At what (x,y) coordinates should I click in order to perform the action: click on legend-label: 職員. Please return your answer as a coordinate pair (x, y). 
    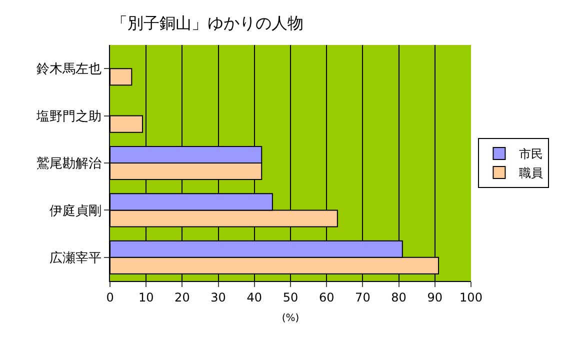
    Looking at the image, I should click on (531, 173).